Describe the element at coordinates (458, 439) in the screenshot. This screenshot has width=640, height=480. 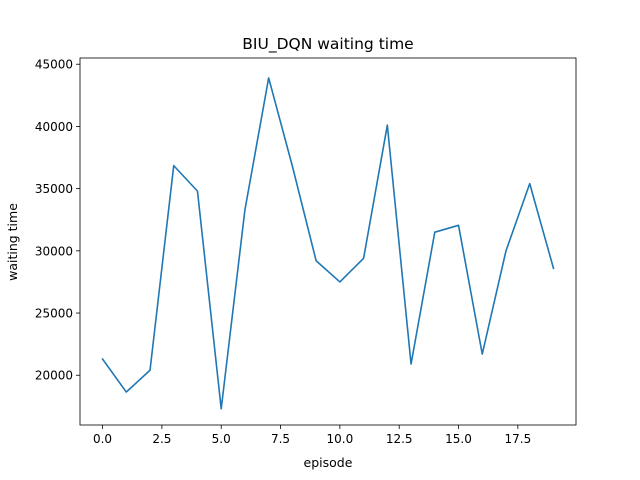
I see `x-tick-label: 15.0` at that location.